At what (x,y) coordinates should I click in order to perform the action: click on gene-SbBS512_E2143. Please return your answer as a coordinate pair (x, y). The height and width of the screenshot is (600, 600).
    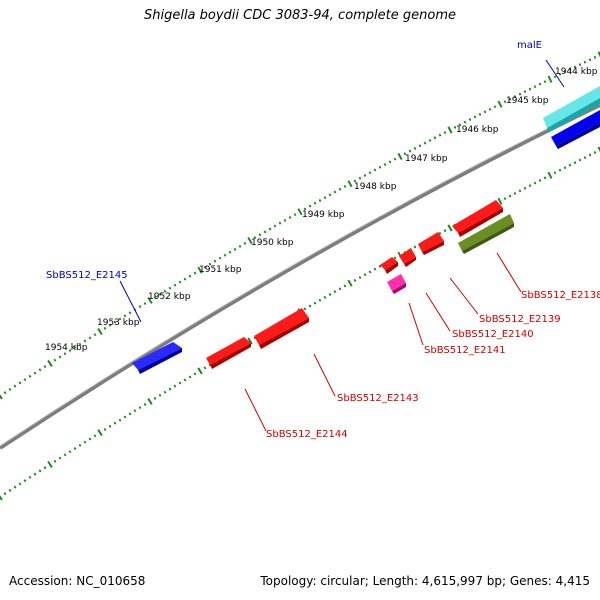
    Looking at the image, I should click on (281, 328).